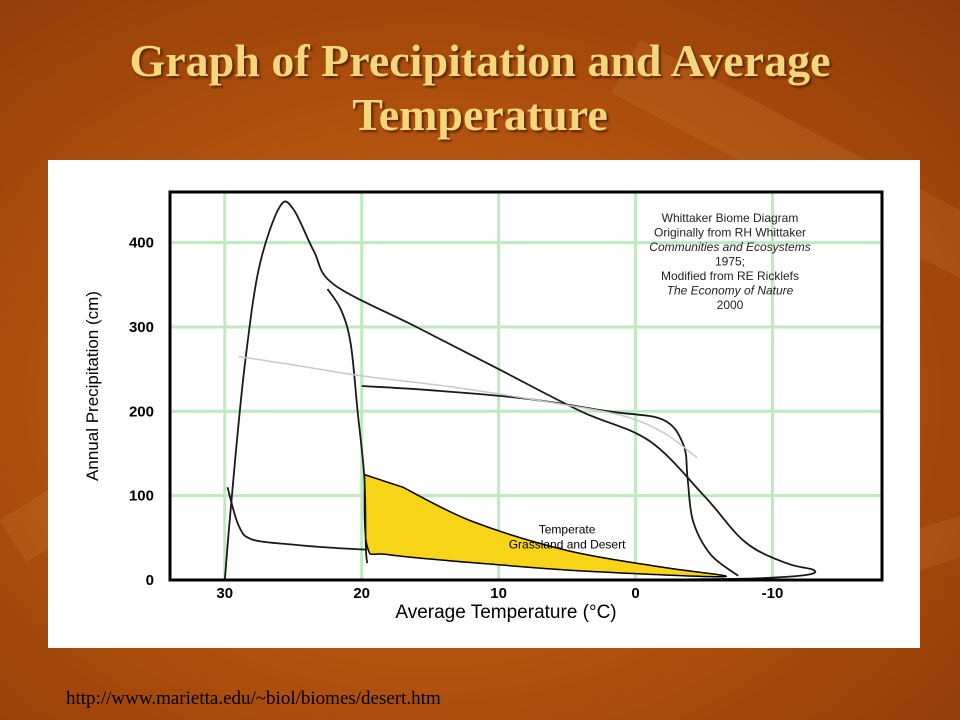 The width and height of the screenshot is (960, 720). I want to click on x-tick-label: 10, so click(498, 593).